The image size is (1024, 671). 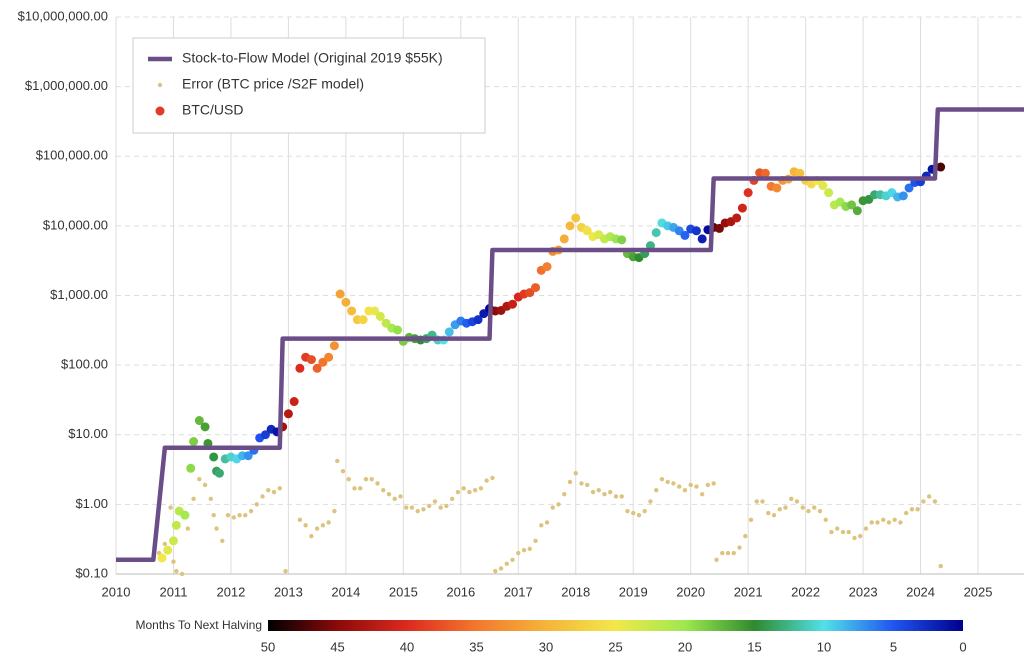 I want to click on legend-label: BTC/USD, so click(x=212, y=110).